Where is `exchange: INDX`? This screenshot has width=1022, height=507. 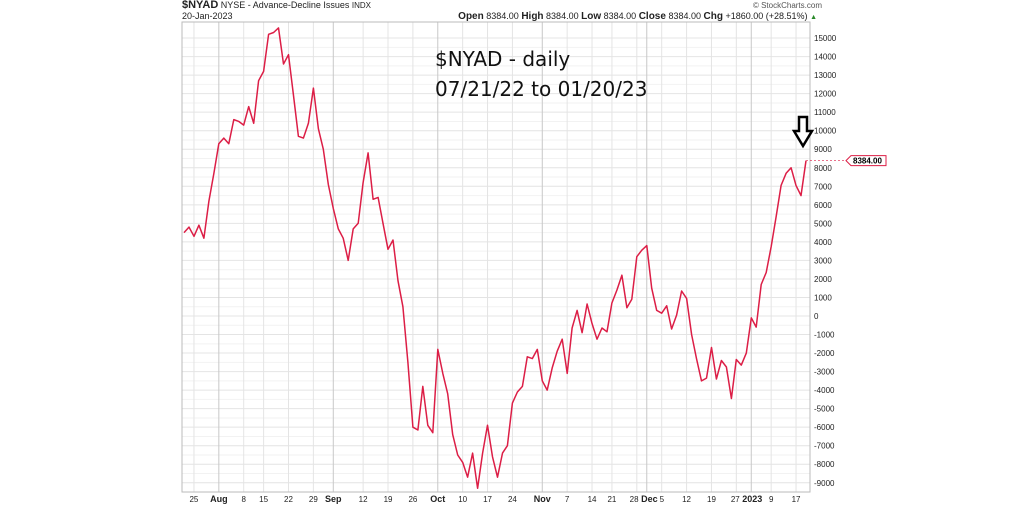
exchange: INDX is located at coordinates (361, 5).